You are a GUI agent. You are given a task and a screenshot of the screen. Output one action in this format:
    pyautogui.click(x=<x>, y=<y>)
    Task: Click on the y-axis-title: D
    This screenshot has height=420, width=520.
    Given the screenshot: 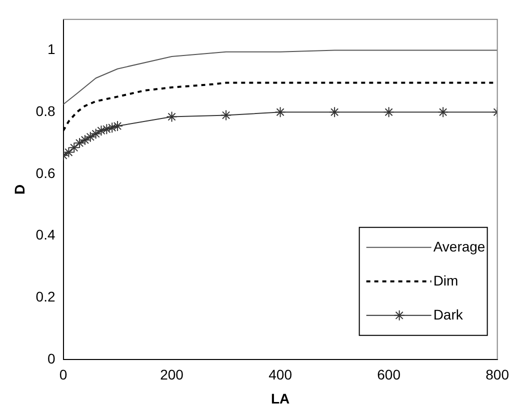 What is the action you would take?
    pyautogui.click(x=19, y=189)
    